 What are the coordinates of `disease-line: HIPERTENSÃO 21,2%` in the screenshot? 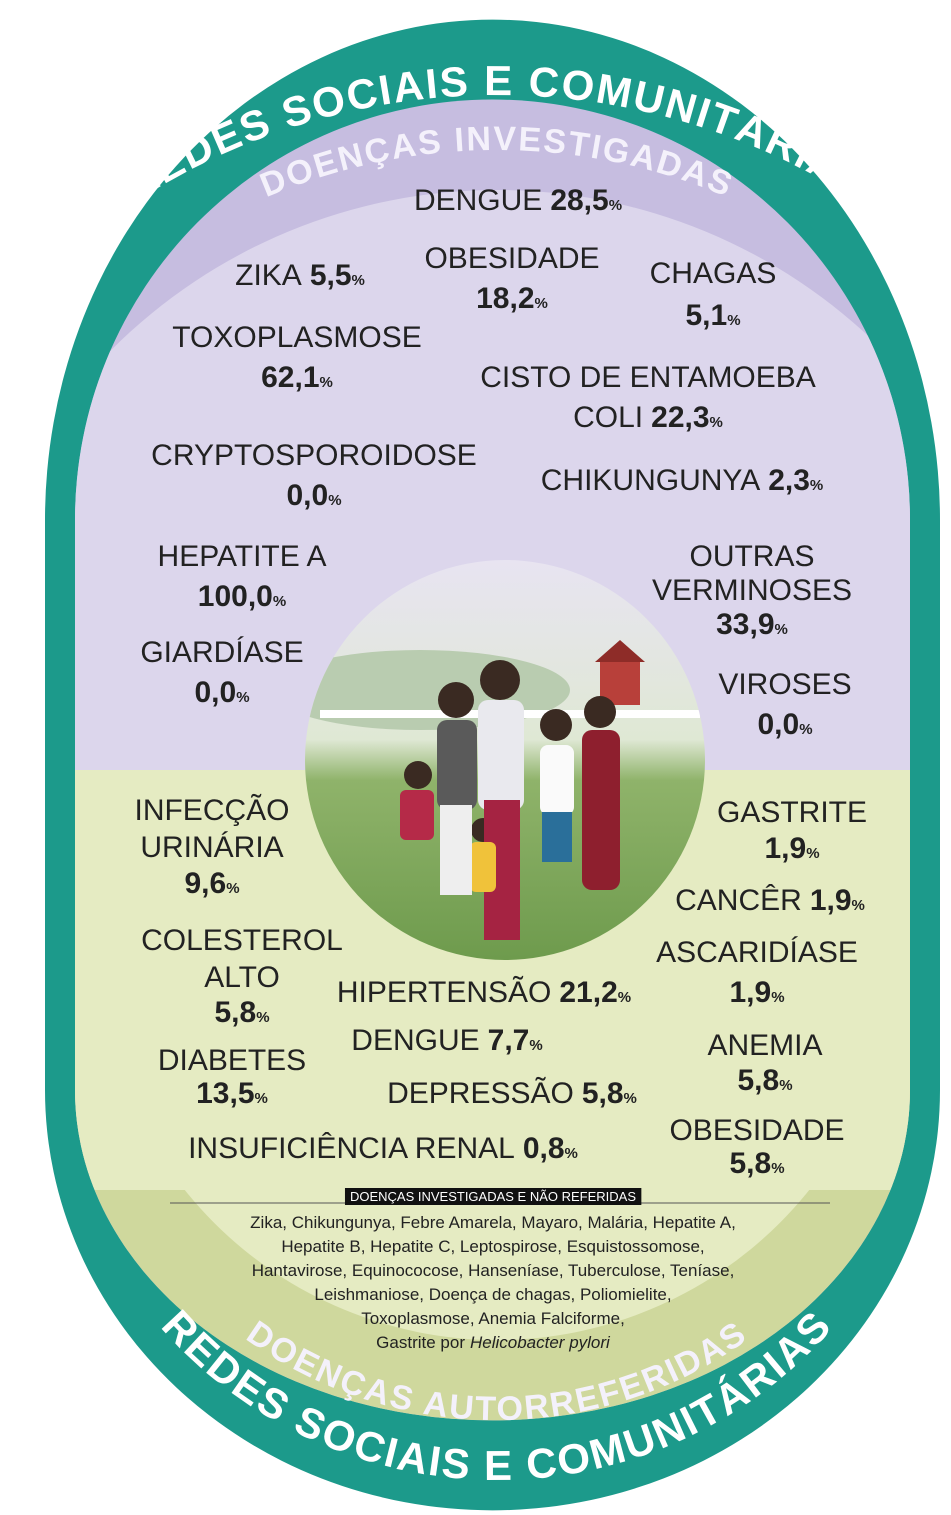 It's located at (484, 992).